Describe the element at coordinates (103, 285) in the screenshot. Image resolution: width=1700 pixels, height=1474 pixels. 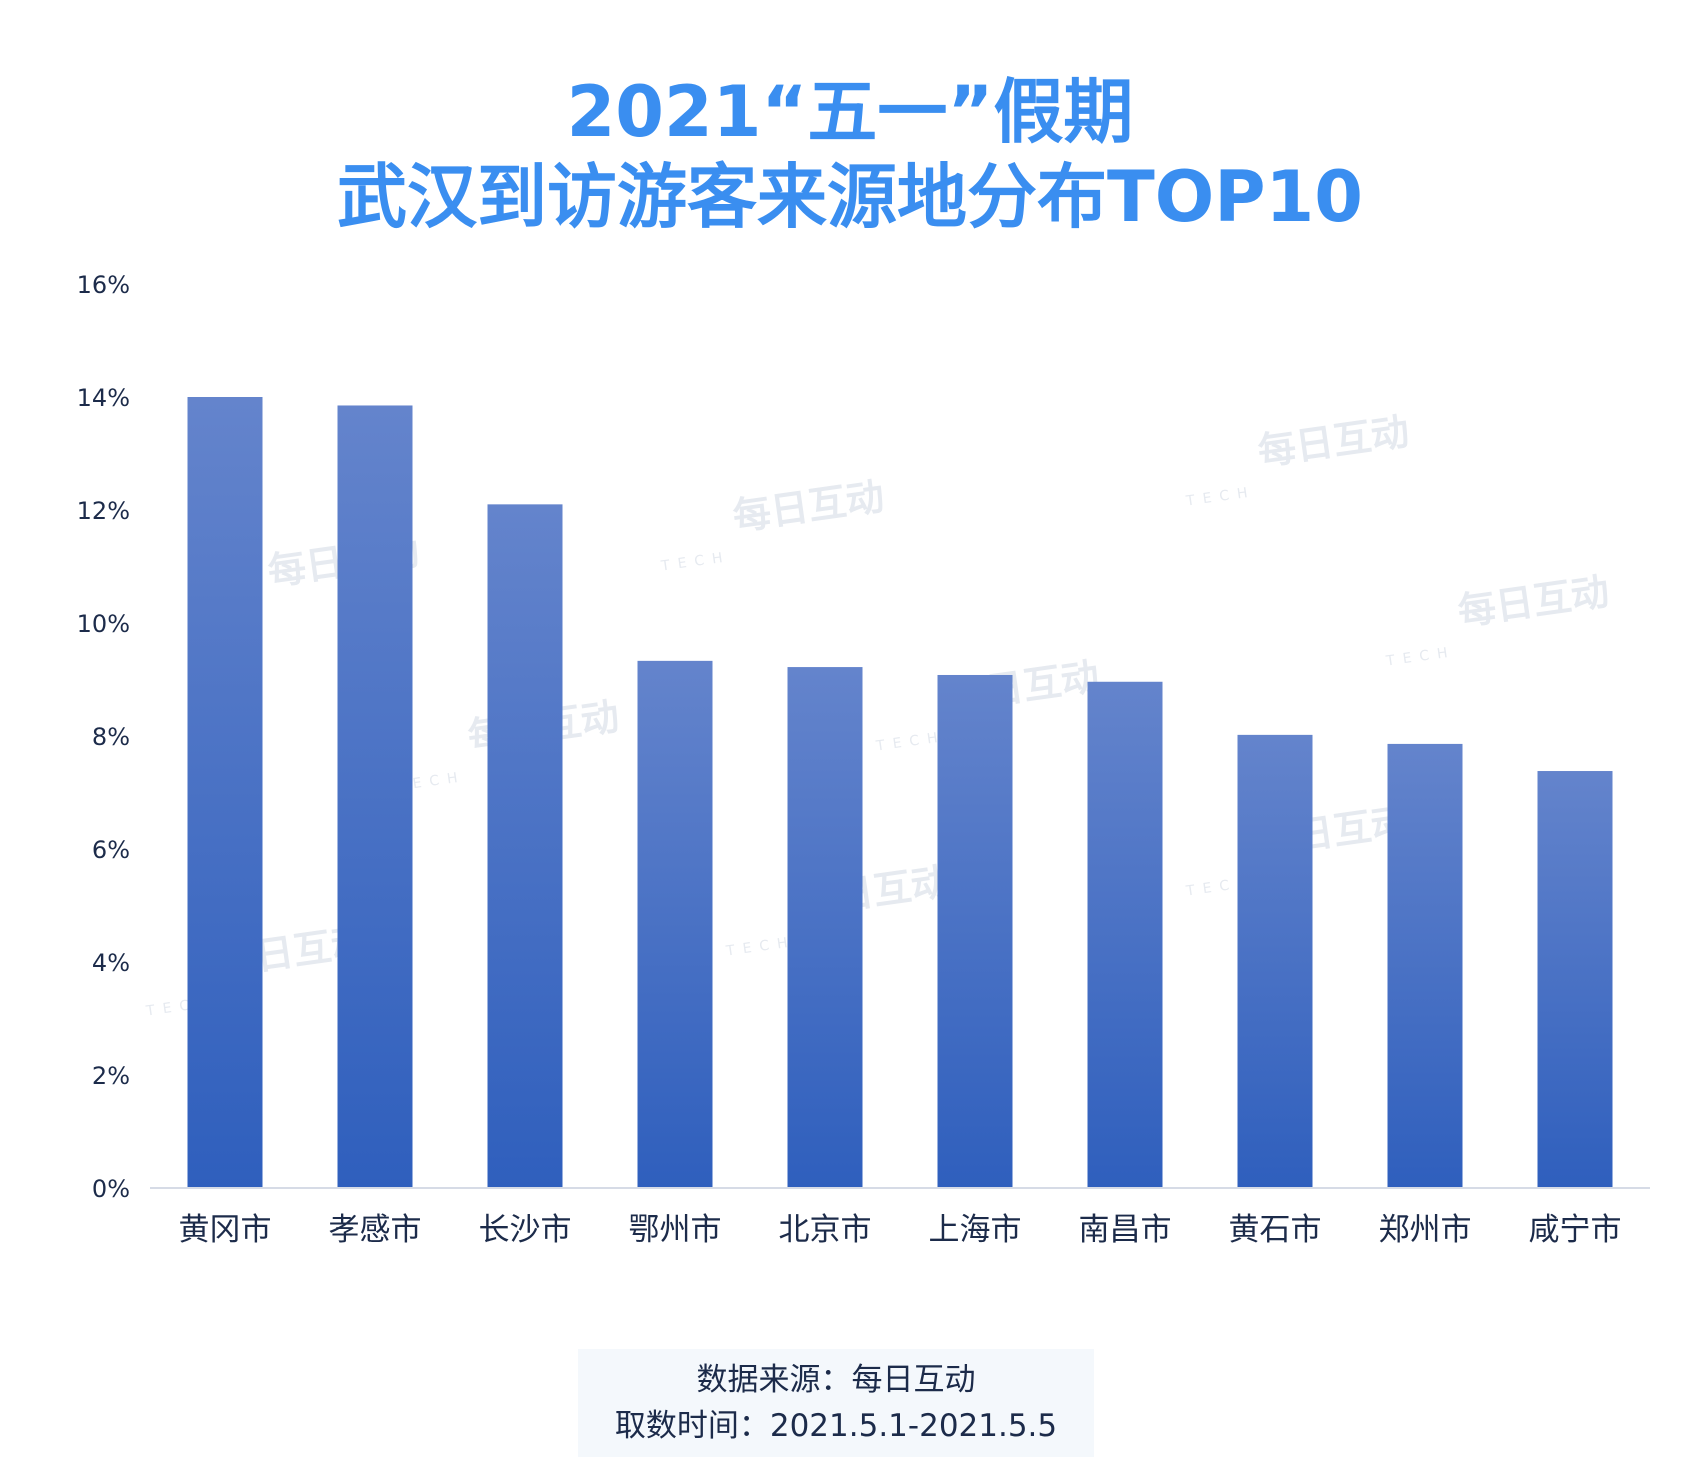
I see `y-tick-label: 16%` at that location.